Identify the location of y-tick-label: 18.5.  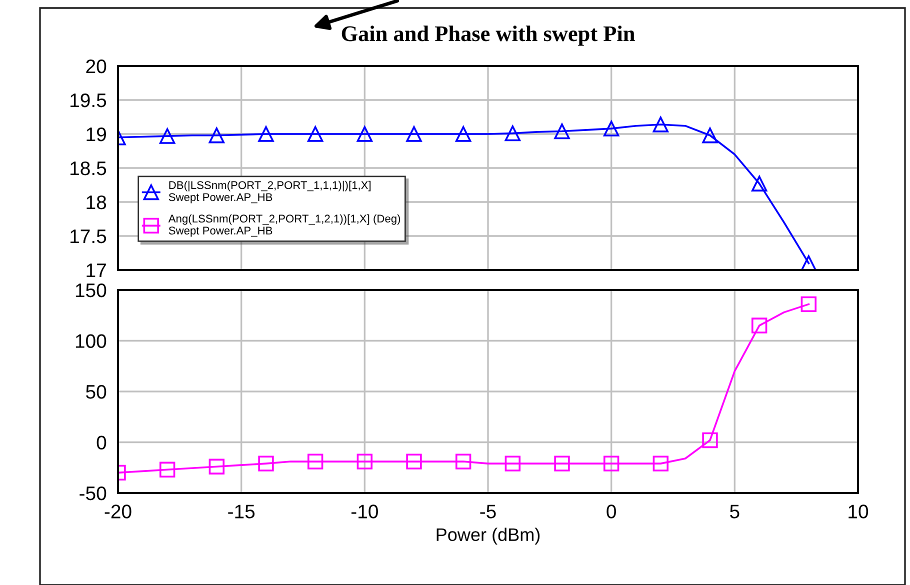
(88, 168).